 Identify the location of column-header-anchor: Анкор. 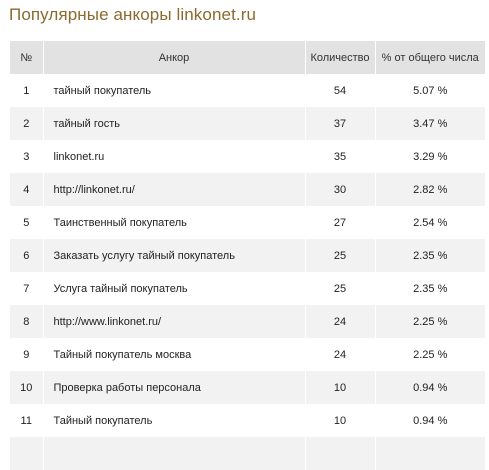
(174, 57).